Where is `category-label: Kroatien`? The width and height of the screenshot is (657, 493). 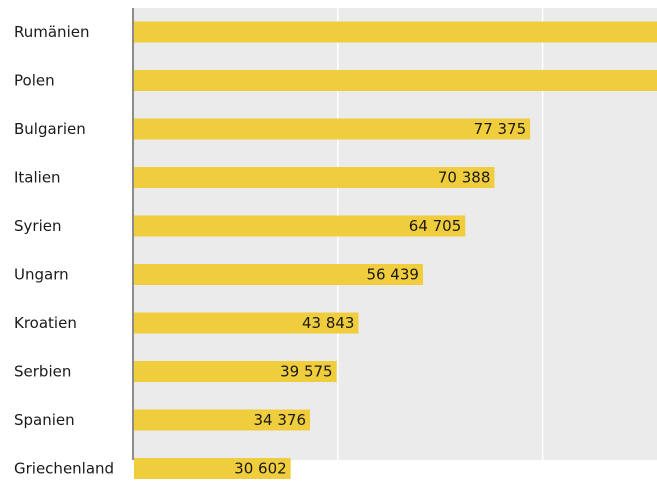 category-label: Kroatien is located at coordinates (45, 323).